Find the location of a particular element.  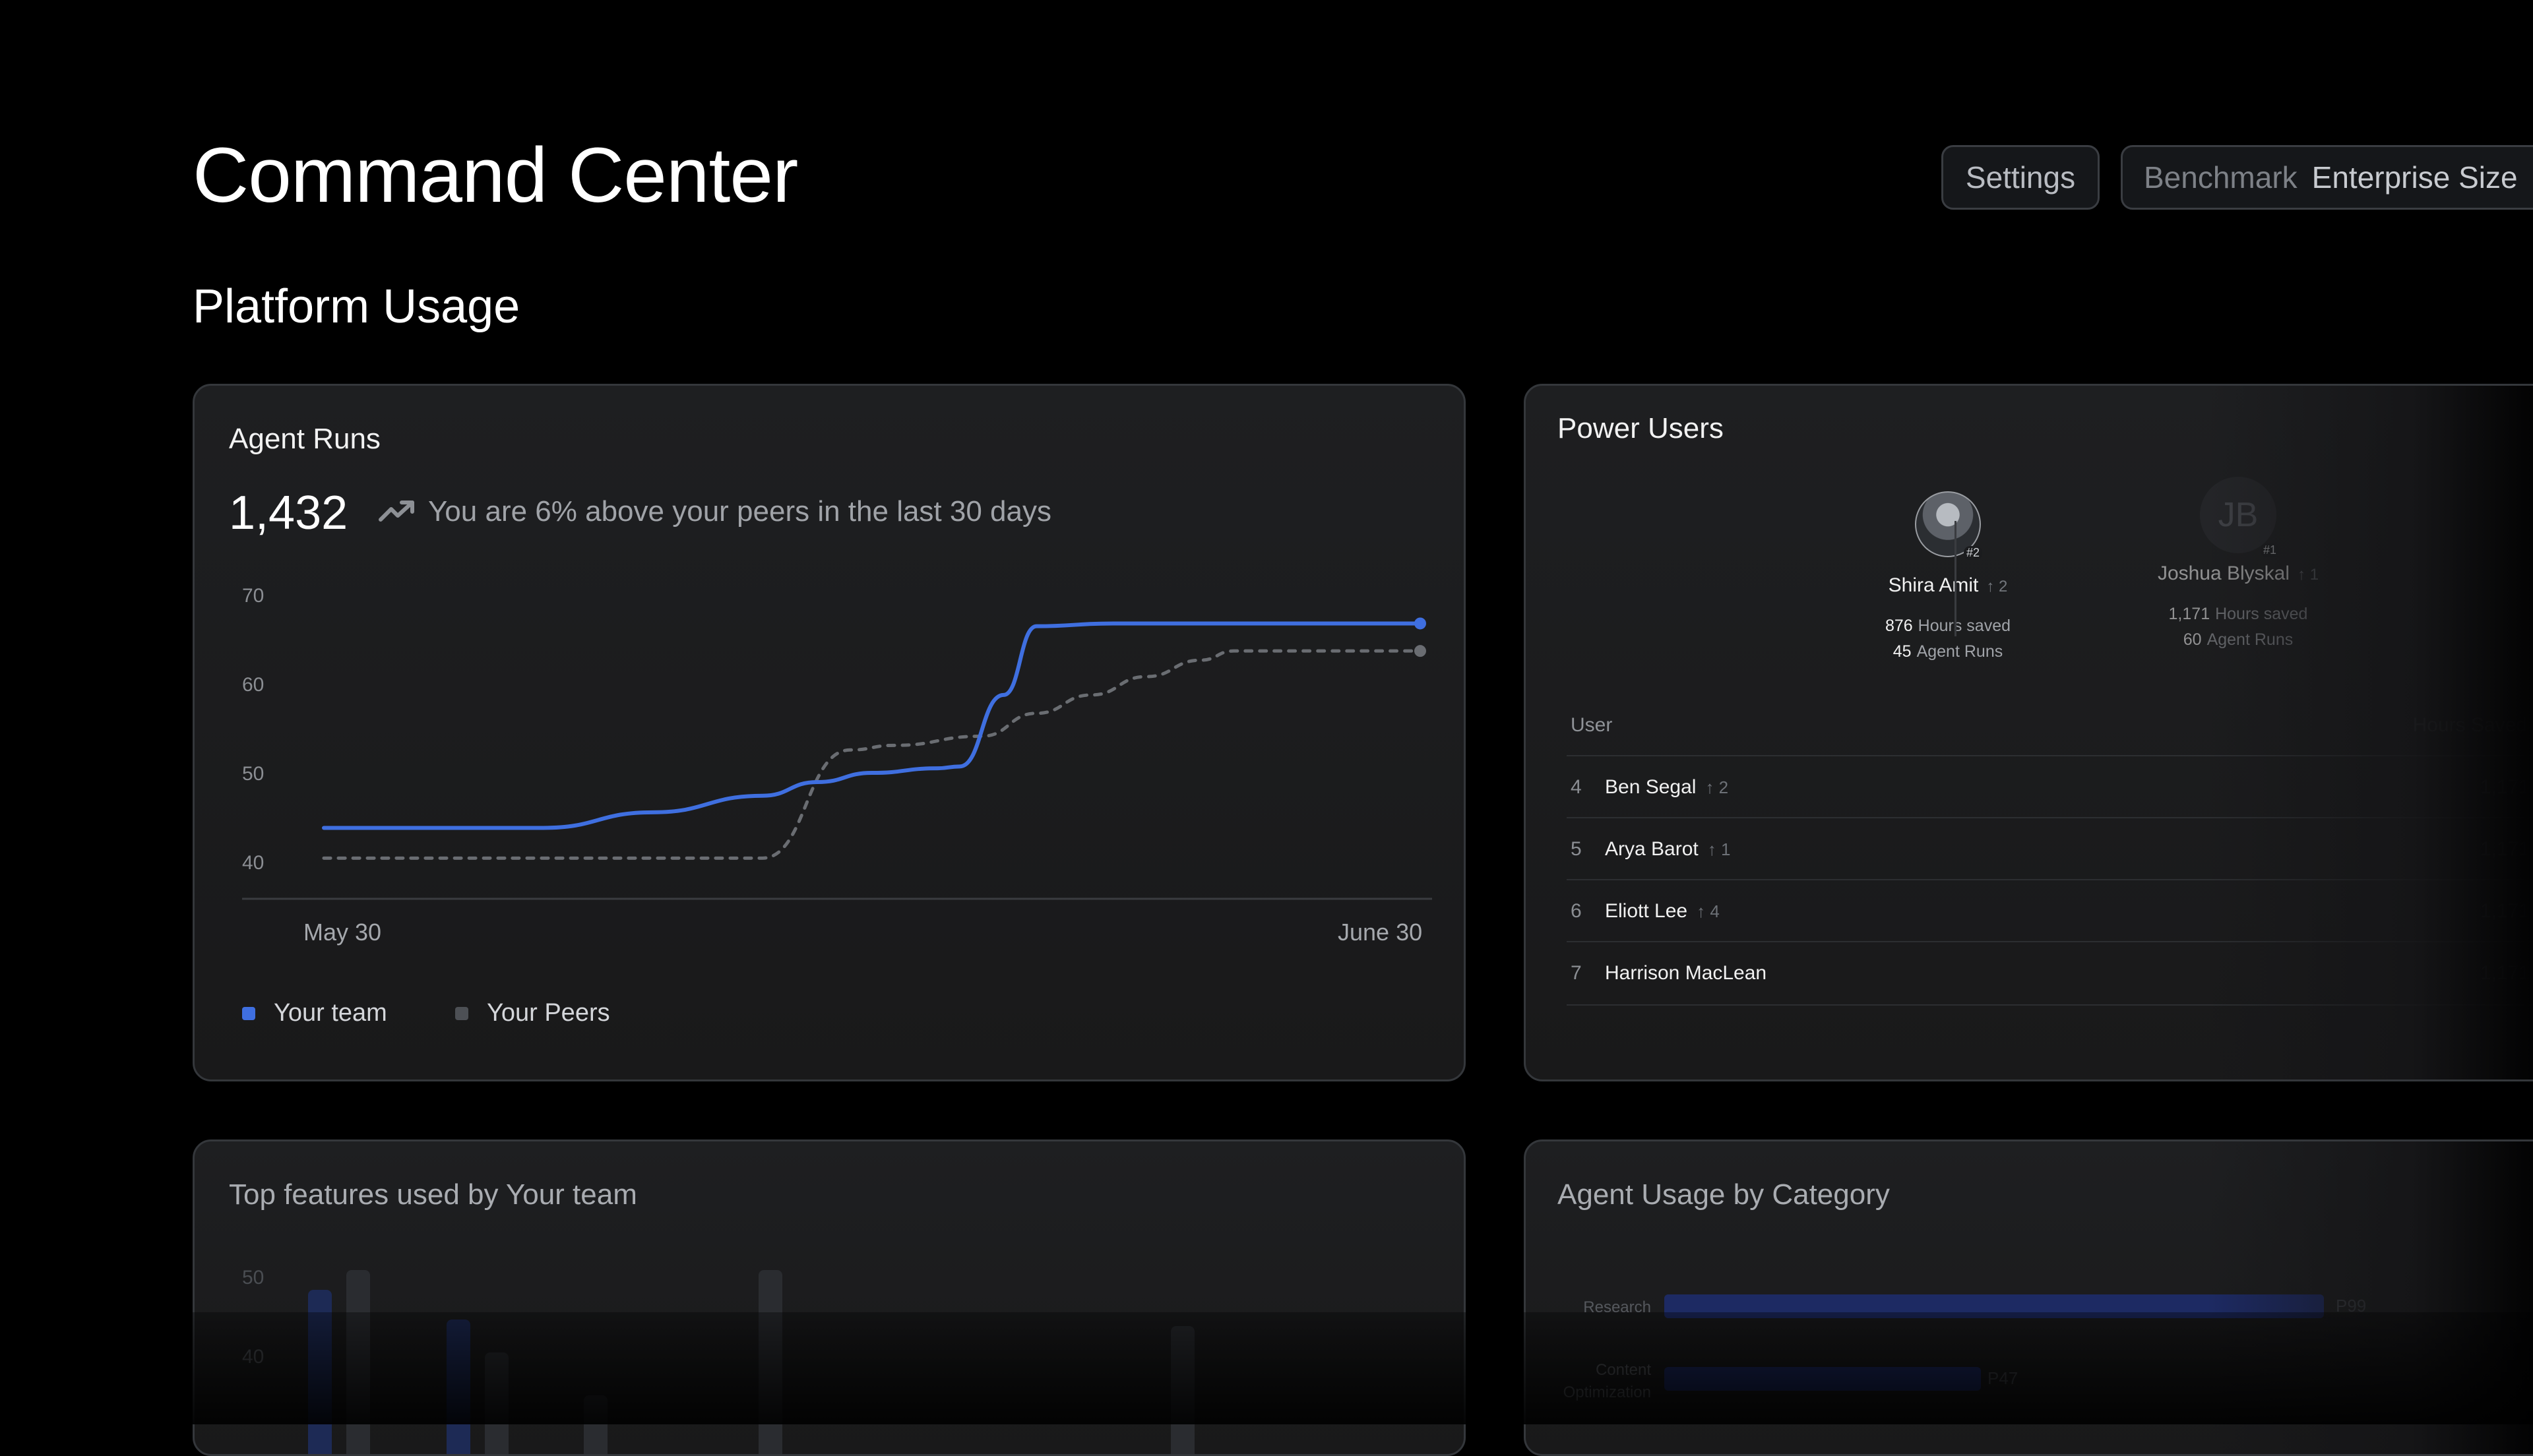

hours-value: 876 is located at coordinates (1899, 626).